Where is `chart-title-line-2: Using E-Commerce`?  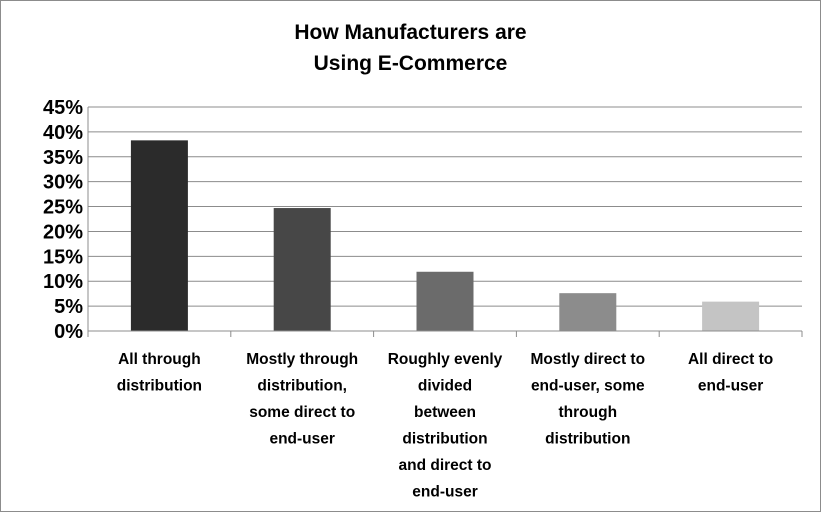 chart-title-line-2: Using E-Commerce is located at coordinates (410, 63).